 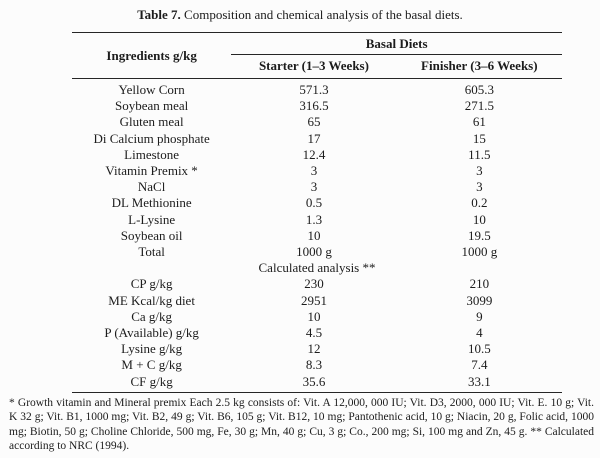 What do you see at coordinates (479, 219) in the screenshot?
I see `finisher-value-cell: 10` at bounding box center [479, 219].